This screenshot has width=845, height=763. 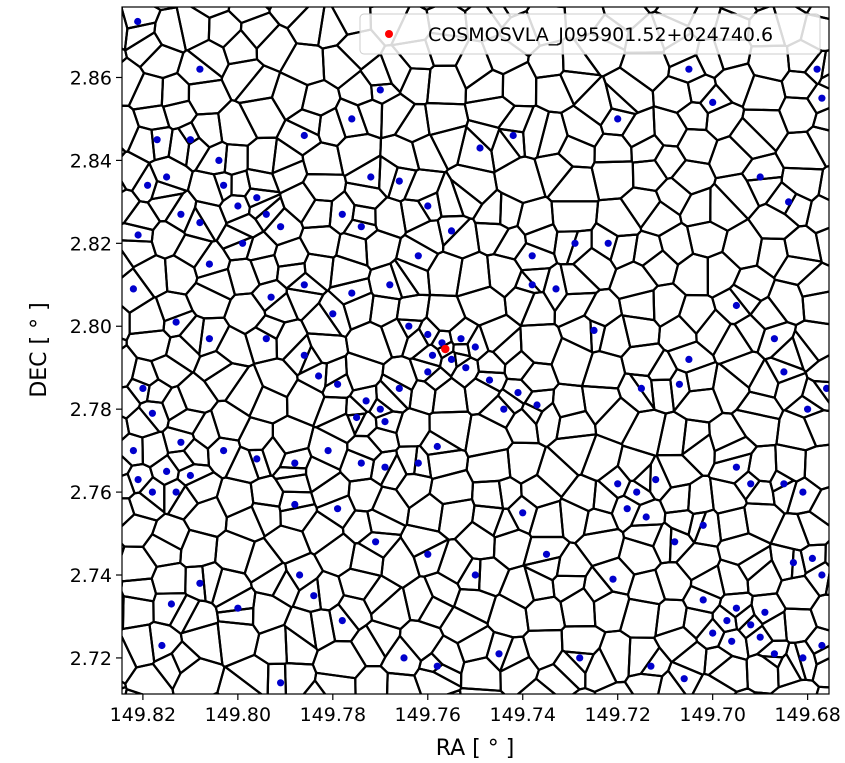 What do you see at coordinates (96, 368) in the screenshot?
I see `y-axis-ticks: 2.72 2.74 2.76 2.78 2.80 2.82 2.84 2.86` at bounding box center [96, 368].